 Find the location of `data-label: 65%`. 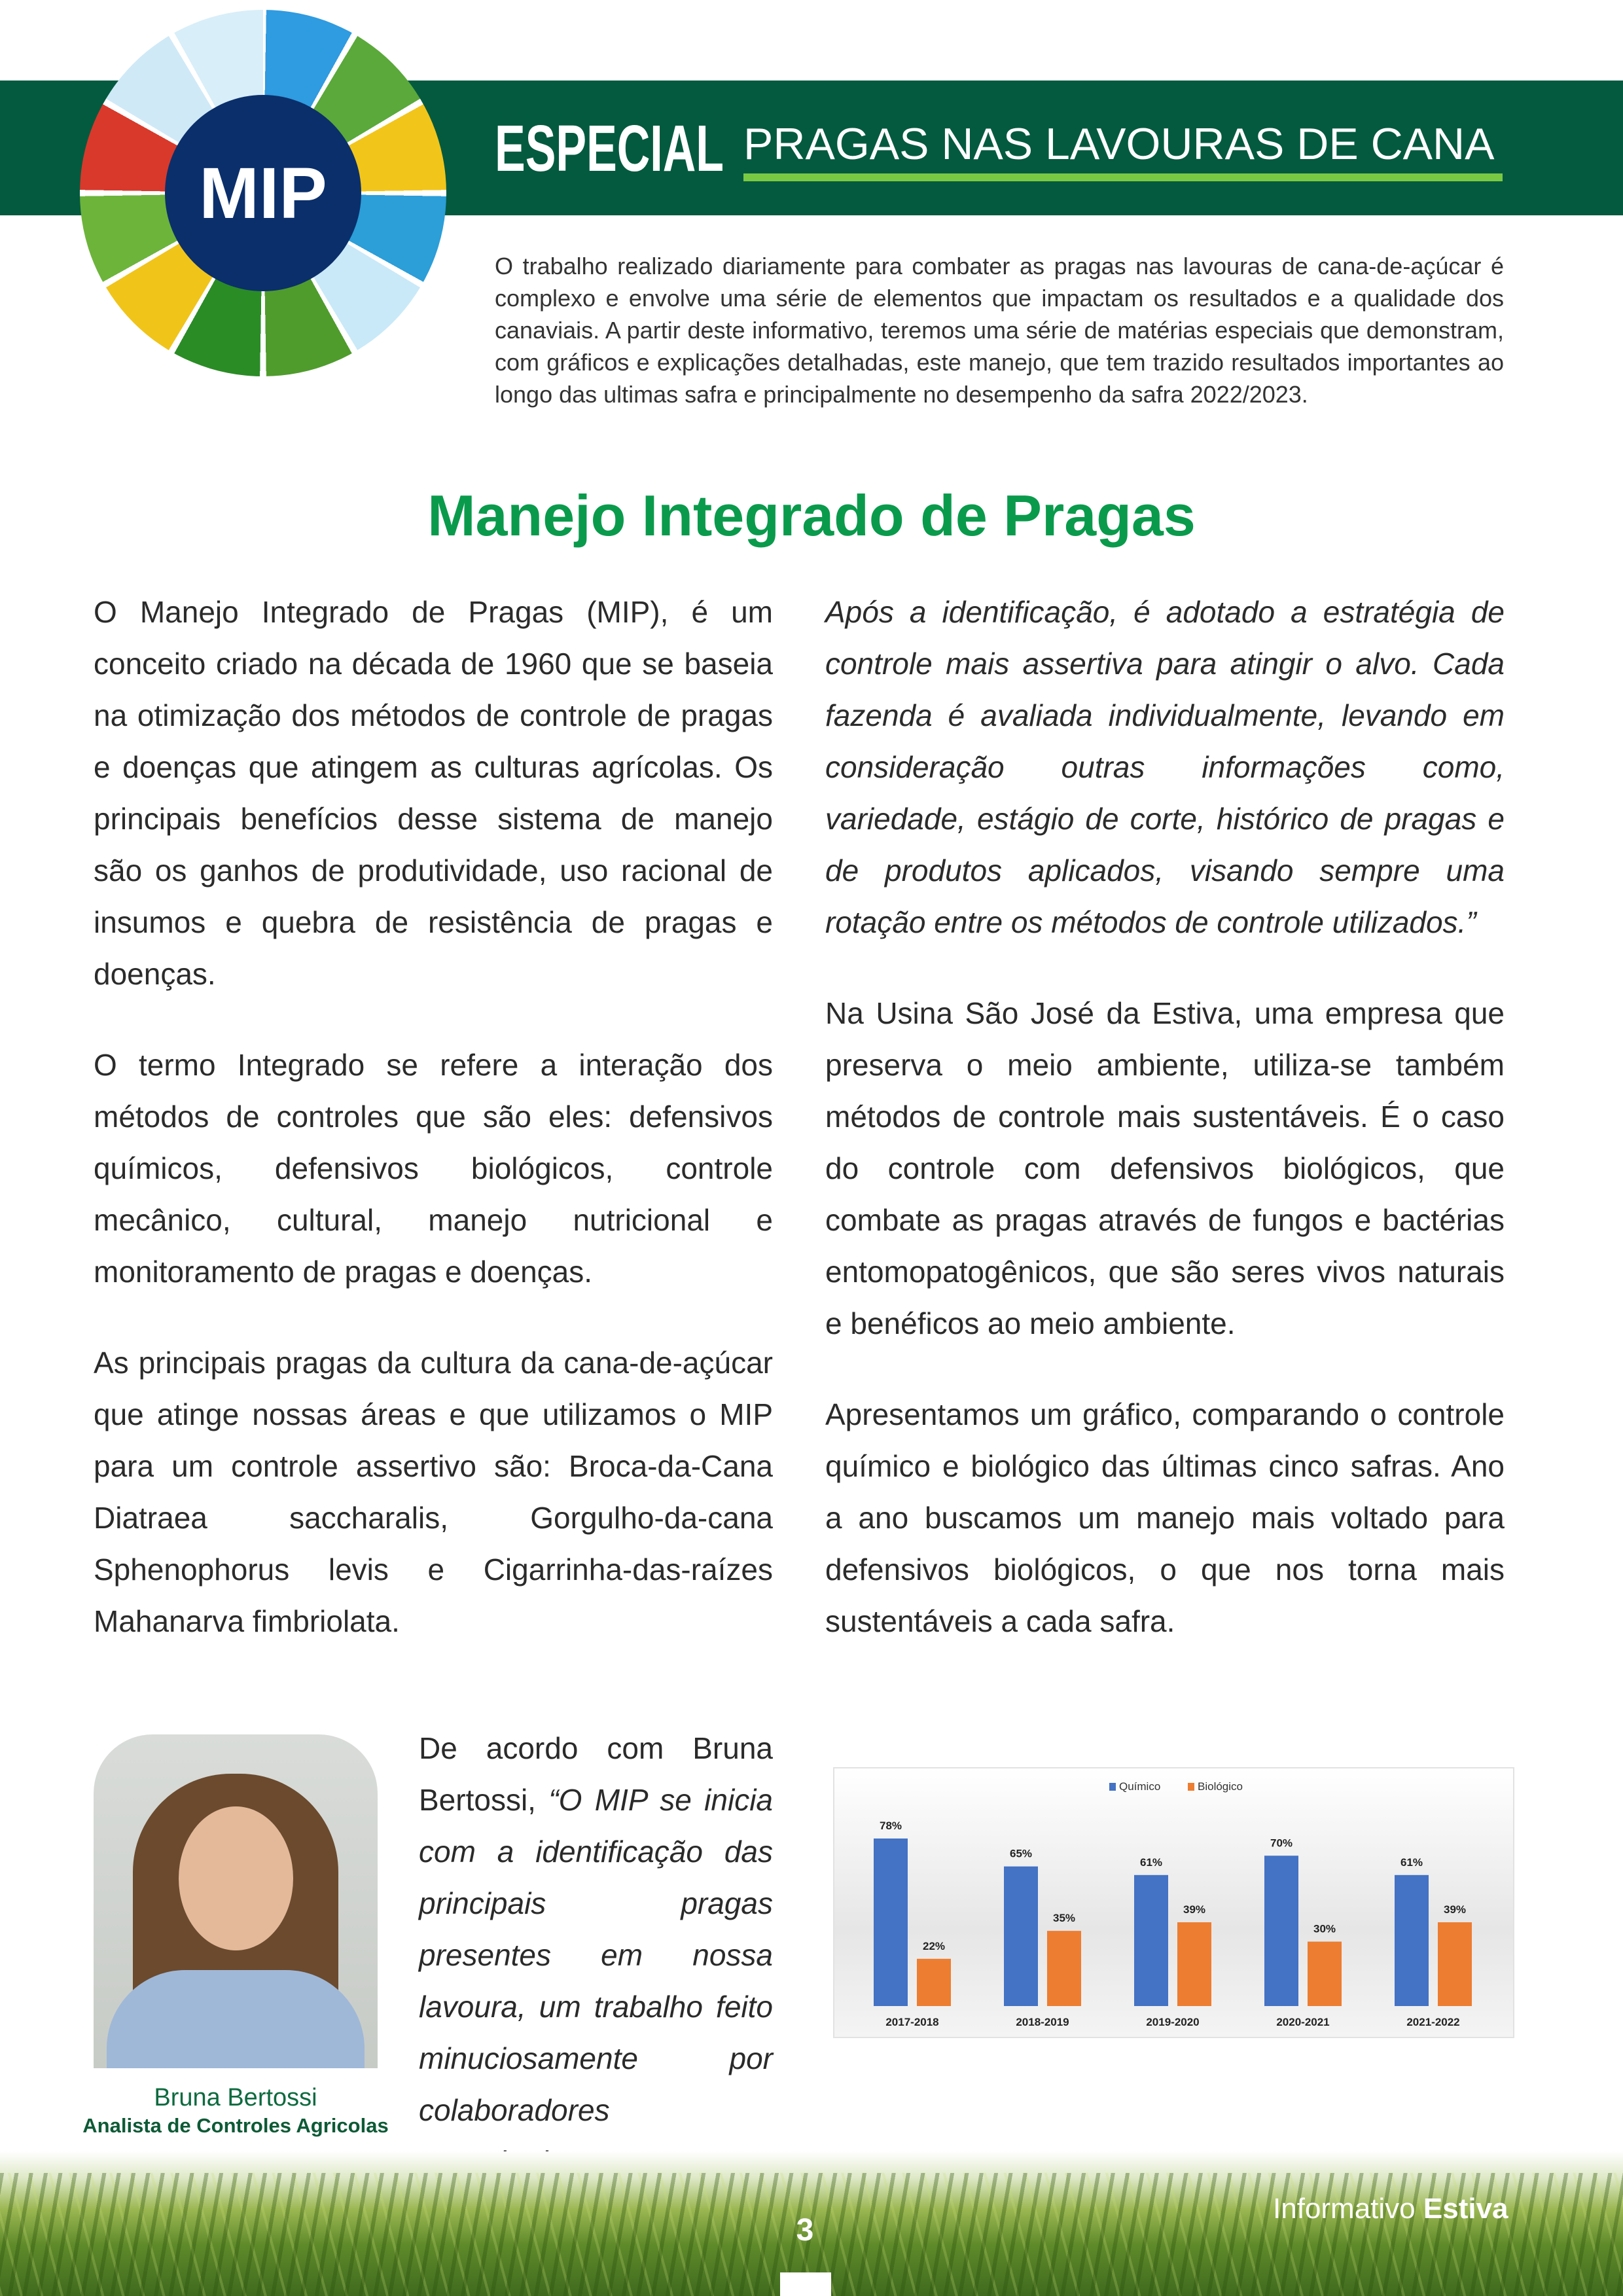

data-label: 65% is located at coordinates (1021, 1854).